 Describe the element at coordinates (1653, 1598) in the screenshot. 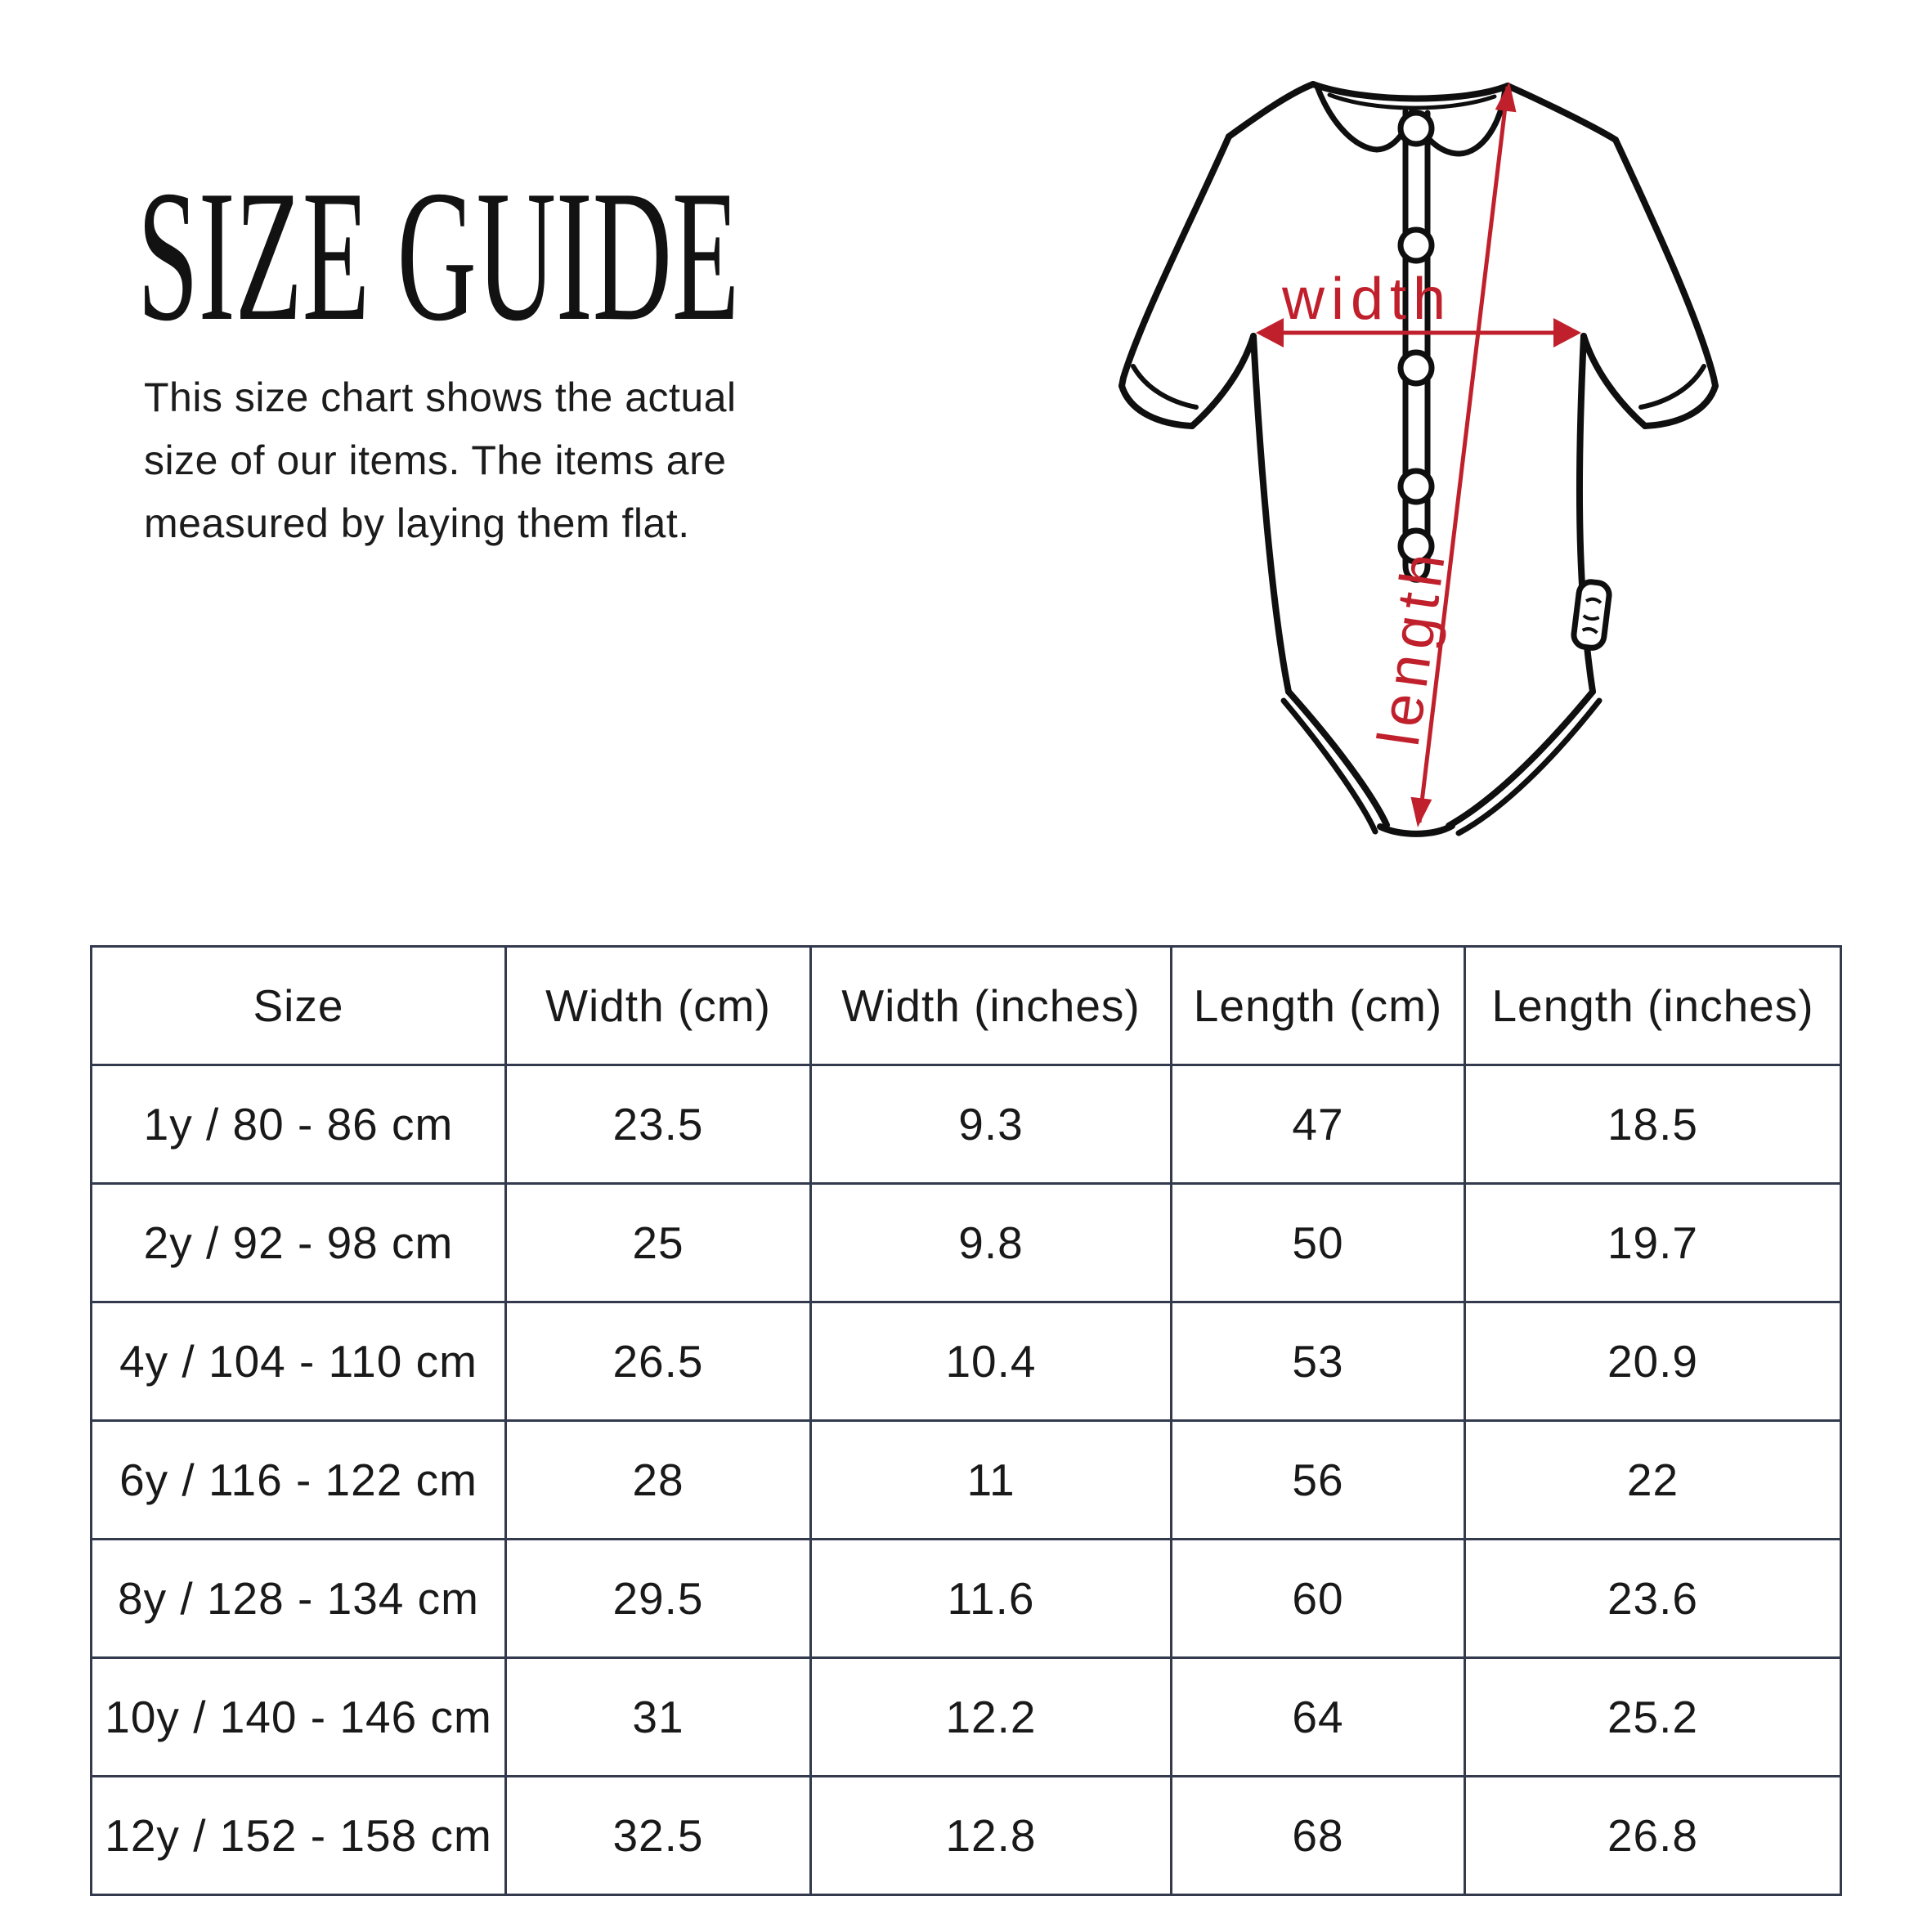

I see `value-cell: 23.6` at that location.